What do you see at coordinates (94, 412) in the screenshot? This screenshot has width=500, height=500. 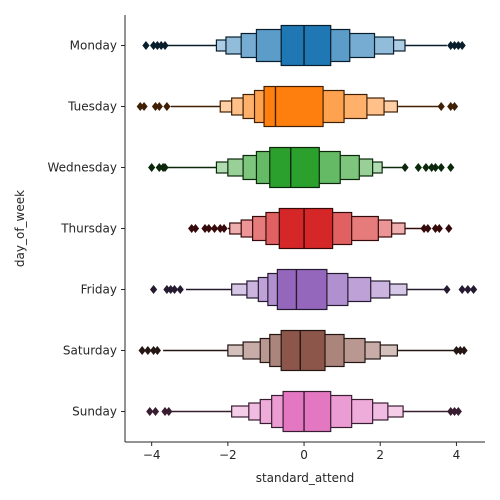 I see `y-tick-label: Sunday` at bounding box center [94, 412].